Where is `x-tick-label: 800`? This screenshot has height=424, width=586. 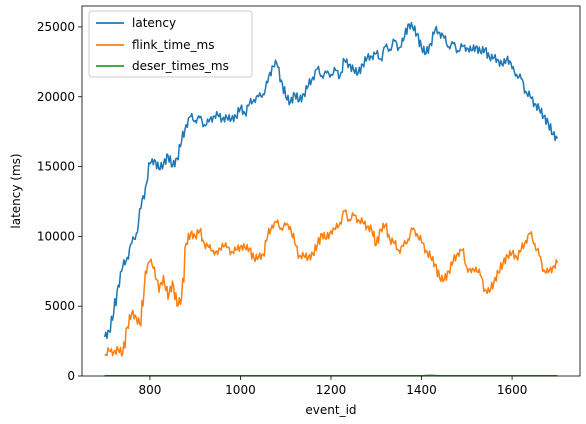
x-tick-label: 800 is located at coordinates (149, 390).